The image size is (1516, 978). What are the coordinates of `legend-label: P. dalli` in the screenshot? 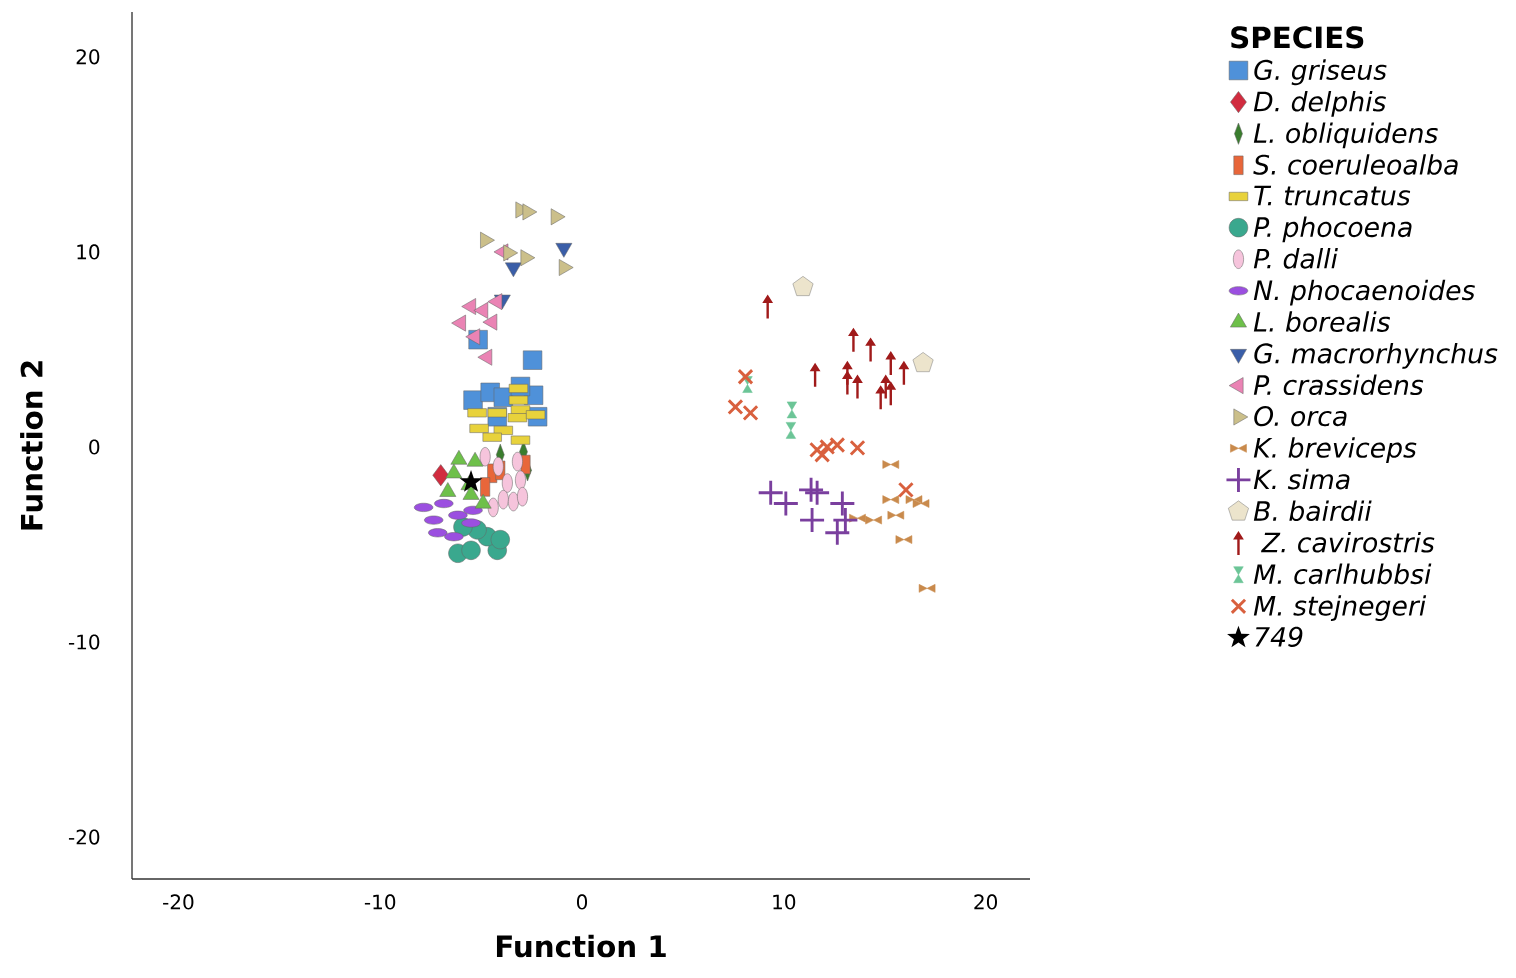 It's located at (1295, 258).